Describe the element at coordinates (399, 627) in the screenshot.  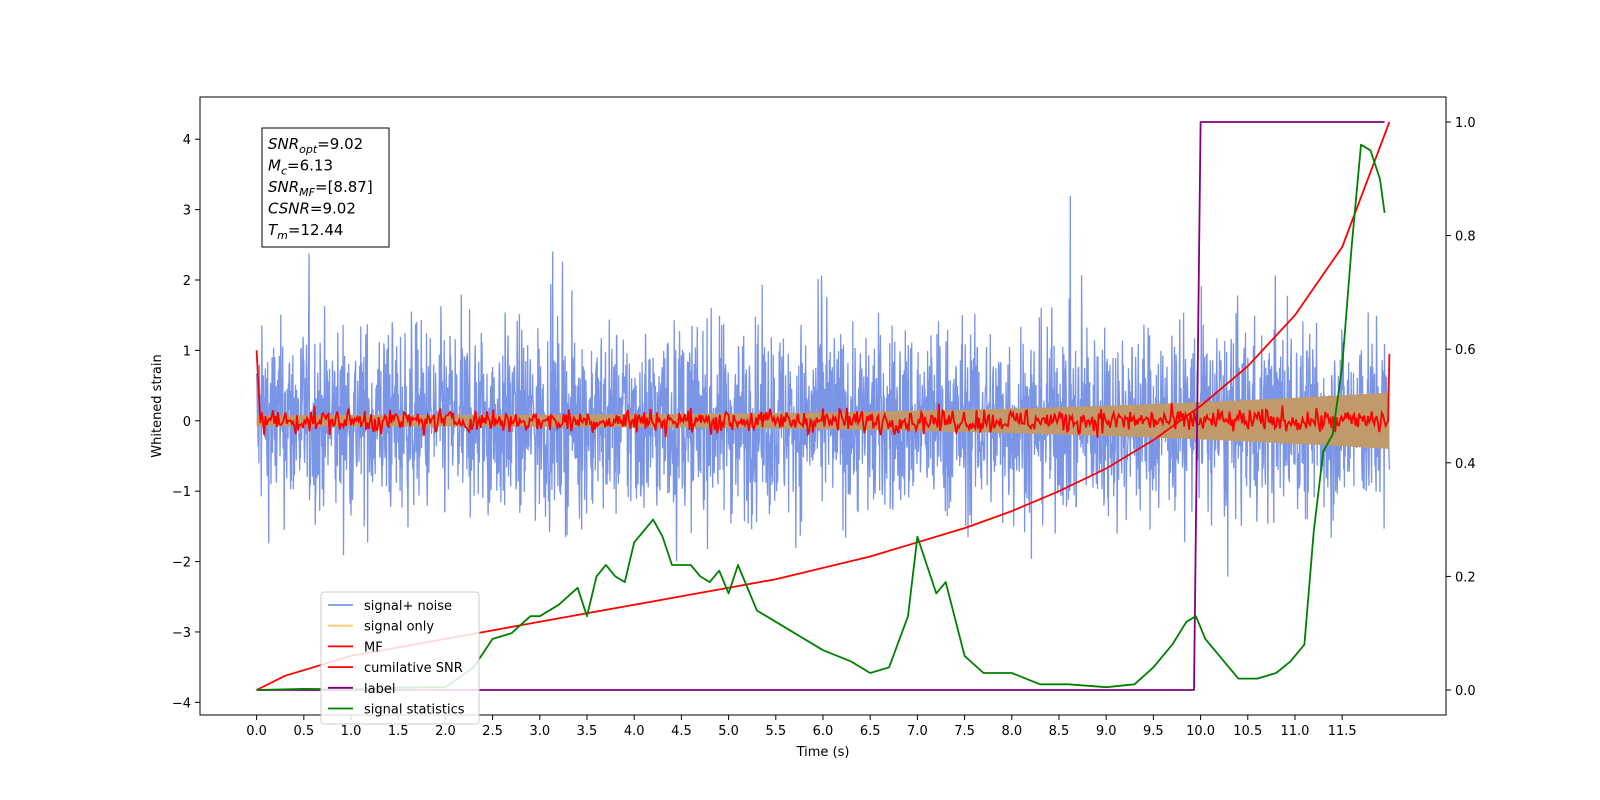
I see `legend-label-signal-only: signal only` at that location.